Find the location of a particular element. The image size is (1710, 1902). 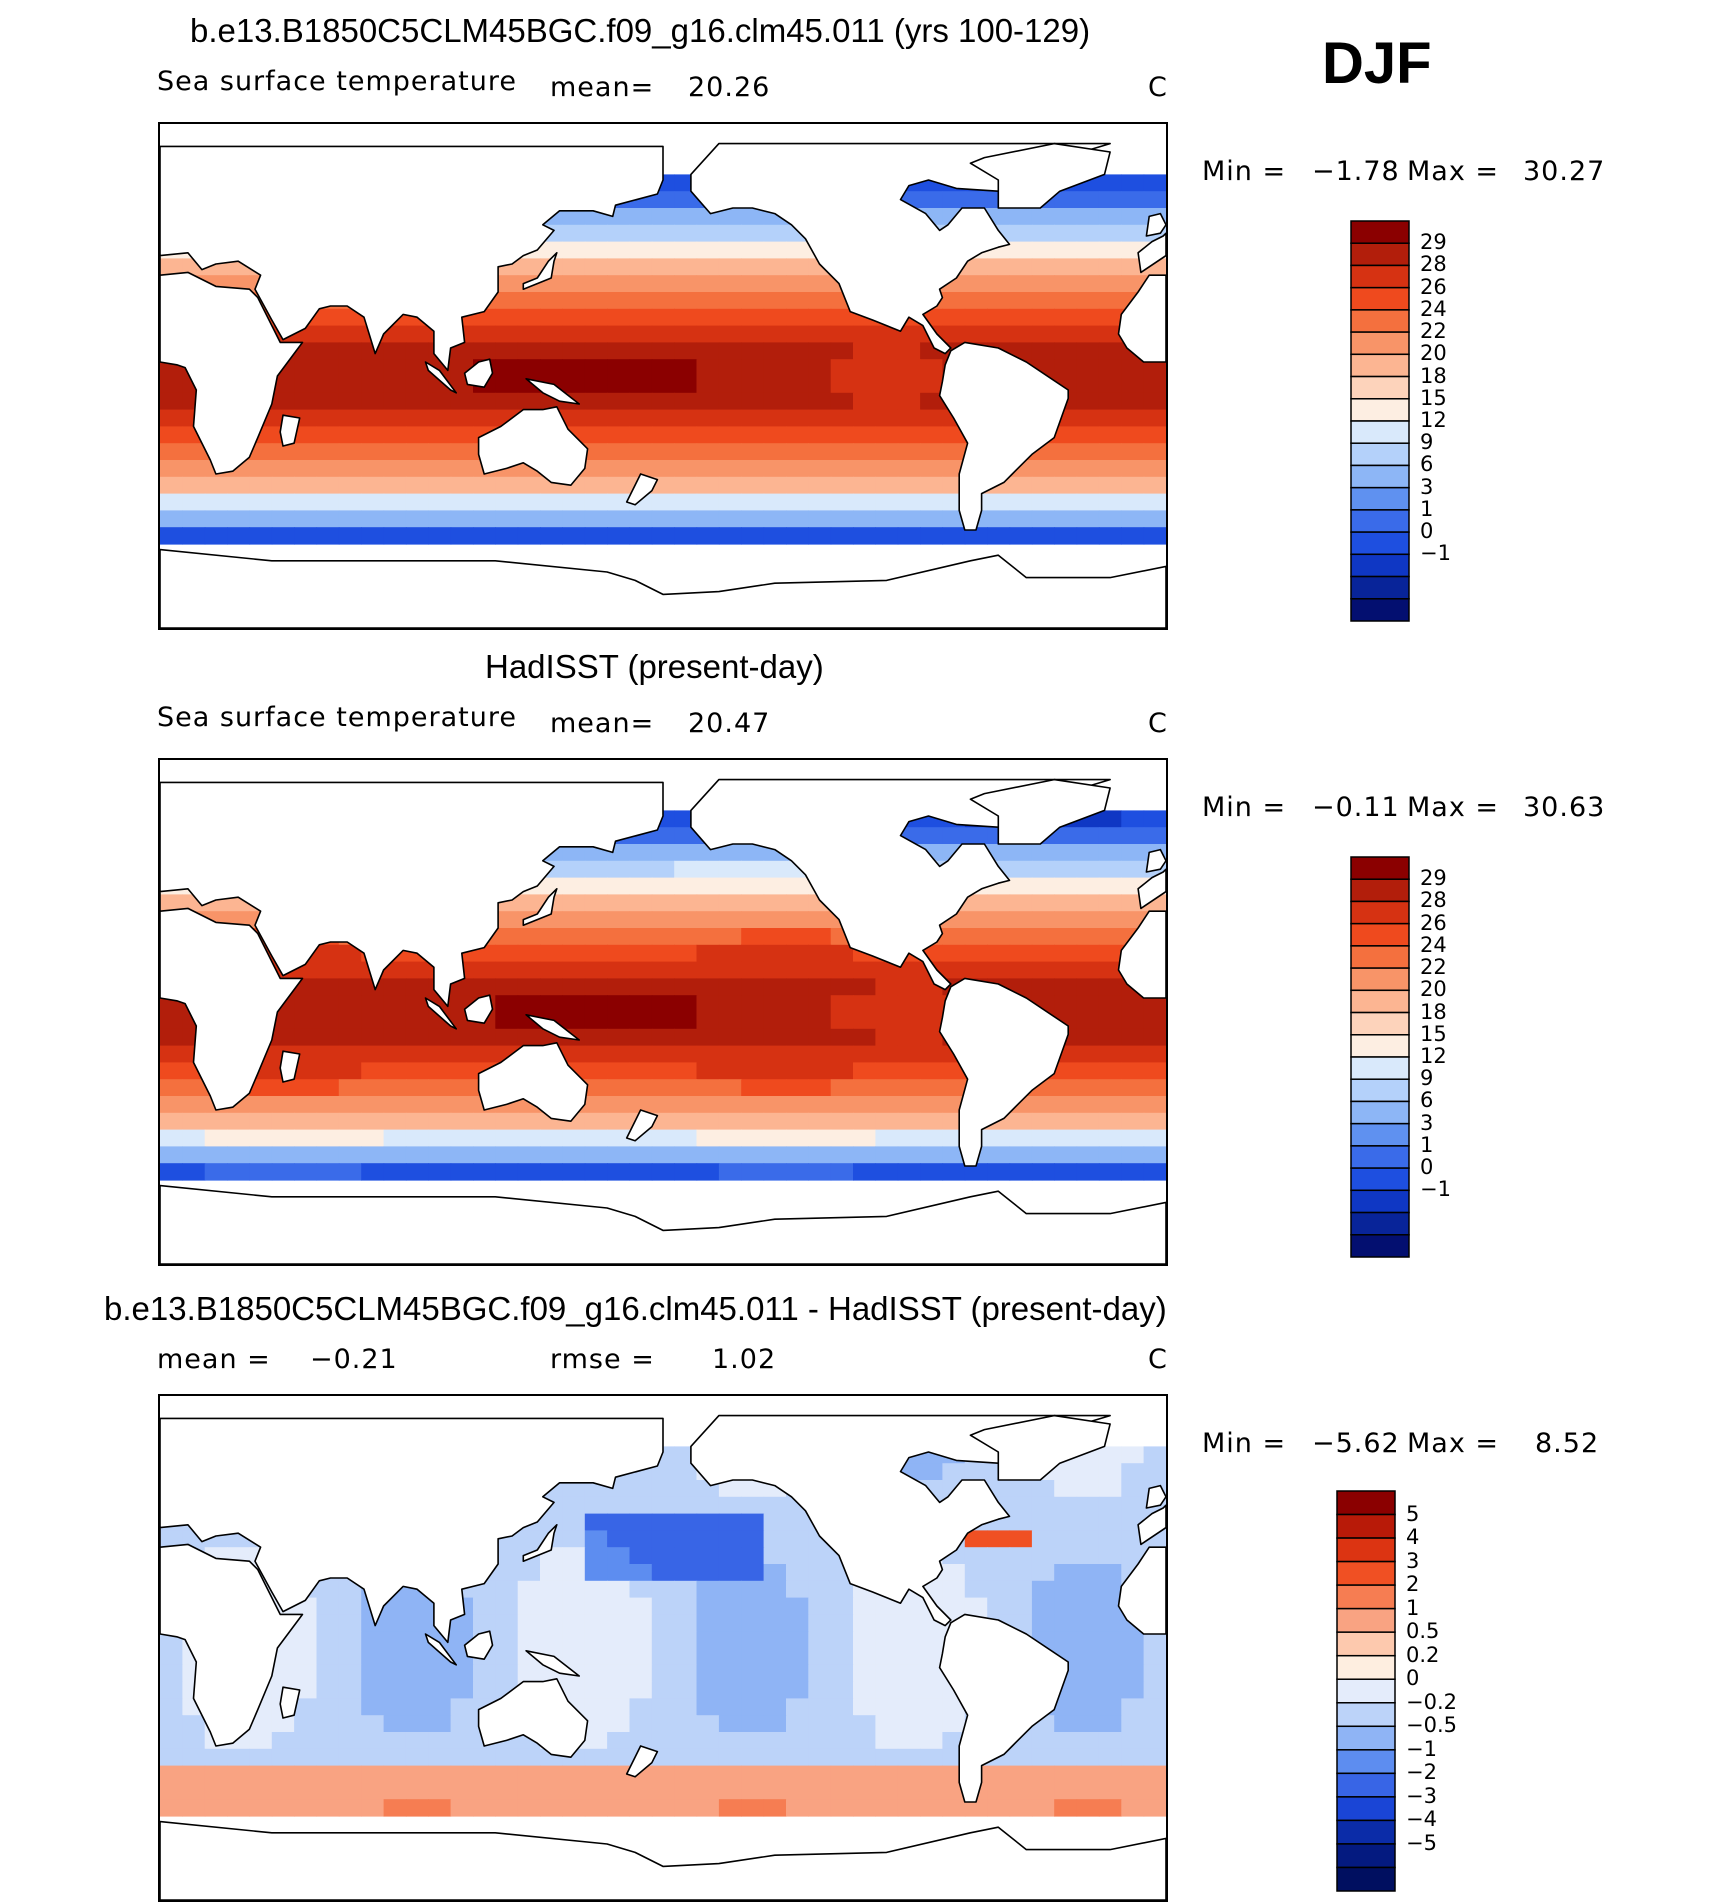

landmass-newZealand is located at coordinates (642, 1125).